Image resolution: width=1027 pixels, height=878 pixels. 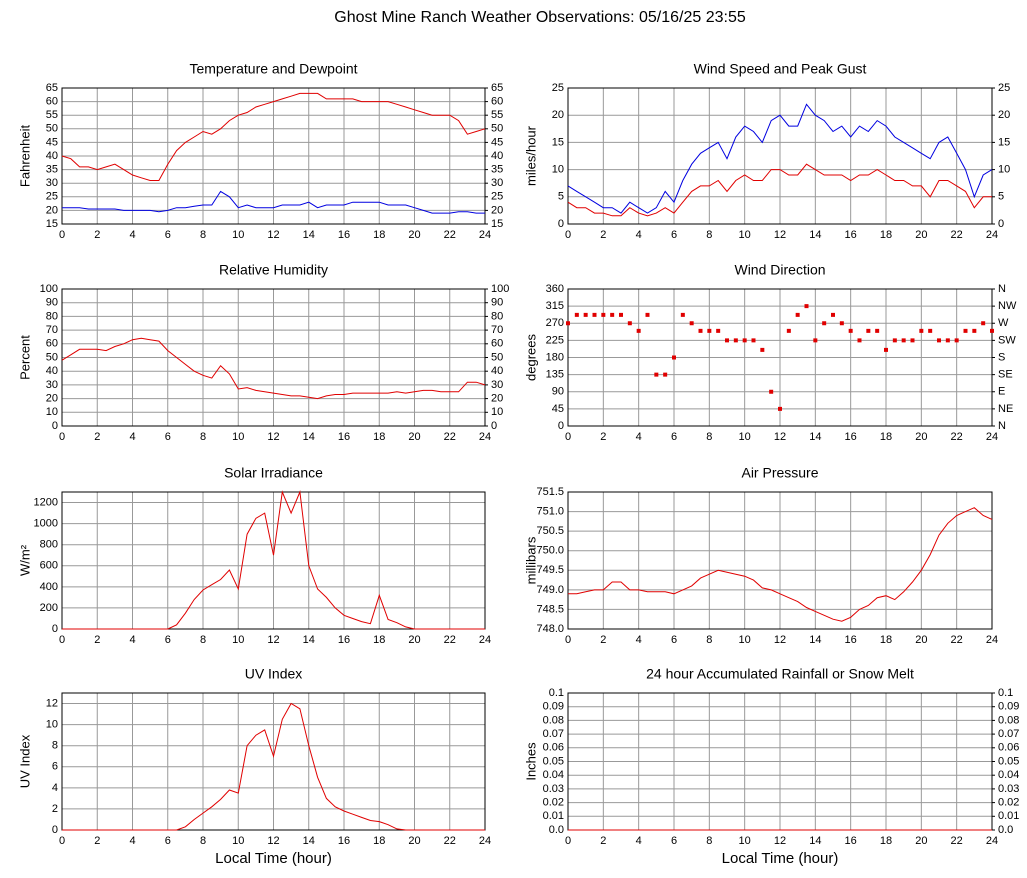 I want to click on panel-title: Wind Speed and Peak Gust, so click(x=780, y=69).